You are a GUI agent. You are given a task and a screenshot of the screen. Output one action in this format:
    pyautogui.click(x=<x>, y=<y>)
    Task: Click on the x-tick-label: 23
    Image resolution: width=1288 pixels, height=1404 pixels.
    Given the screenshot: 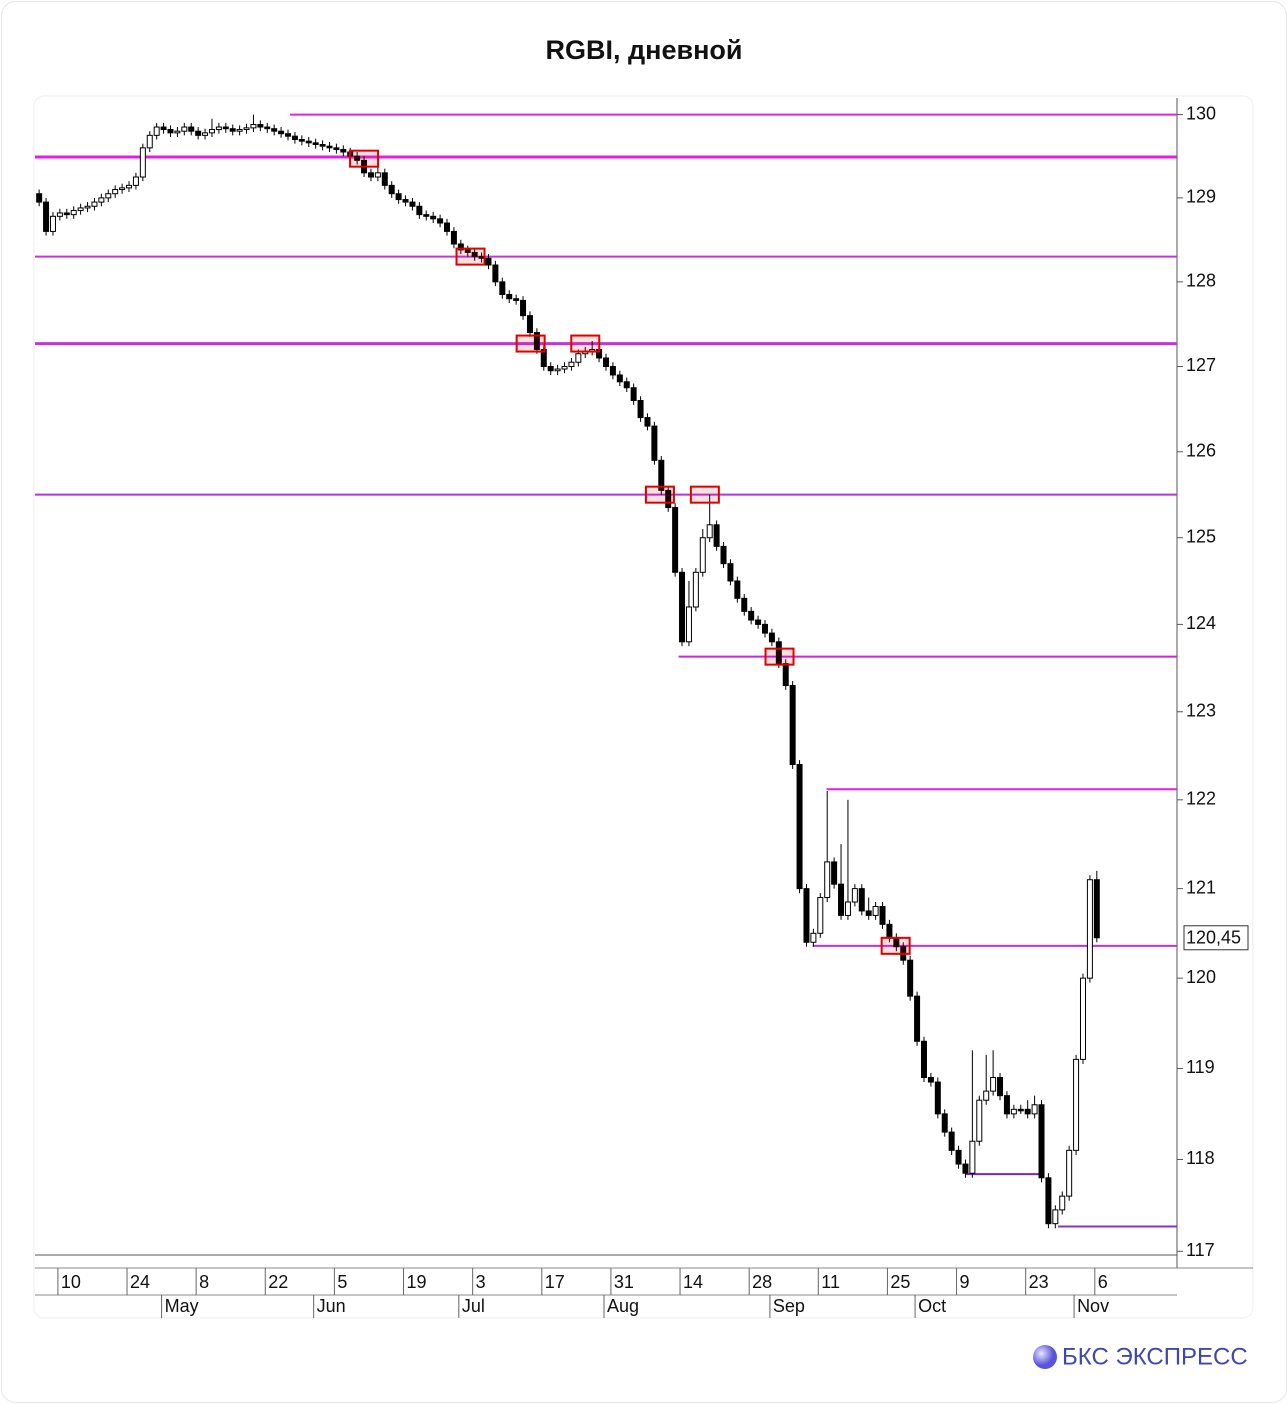 What is the action you would take?
    pyautogui.click(x=1039, y=1282)
    